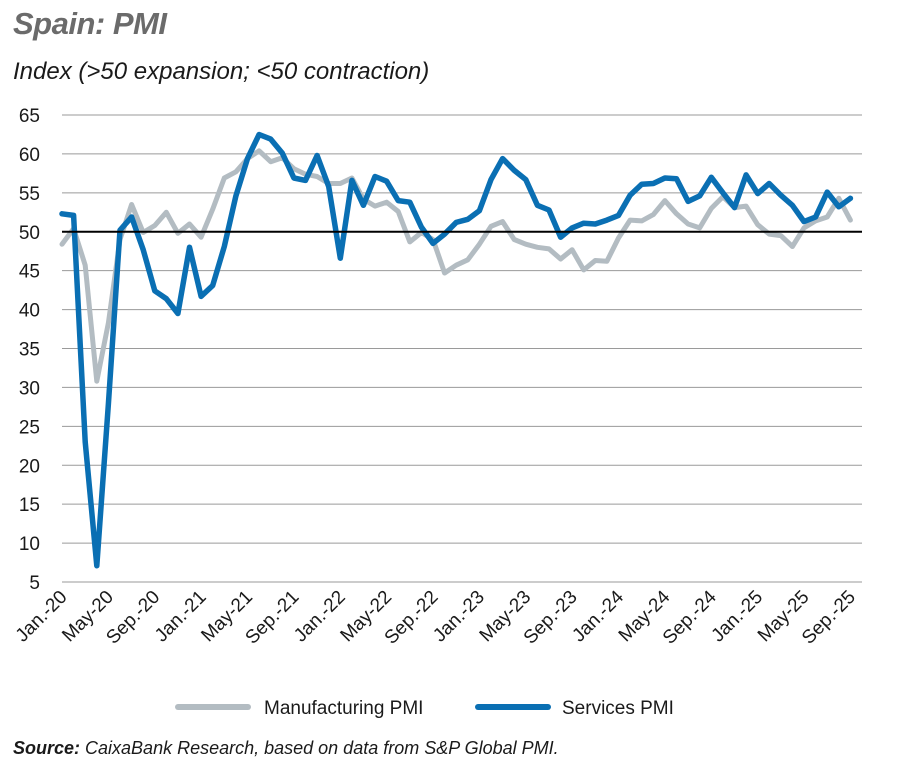  What do you see at coordinates (29, 311) in the screenshot?
I see `y-tick-label: 40` at bounding box center [29, 311].